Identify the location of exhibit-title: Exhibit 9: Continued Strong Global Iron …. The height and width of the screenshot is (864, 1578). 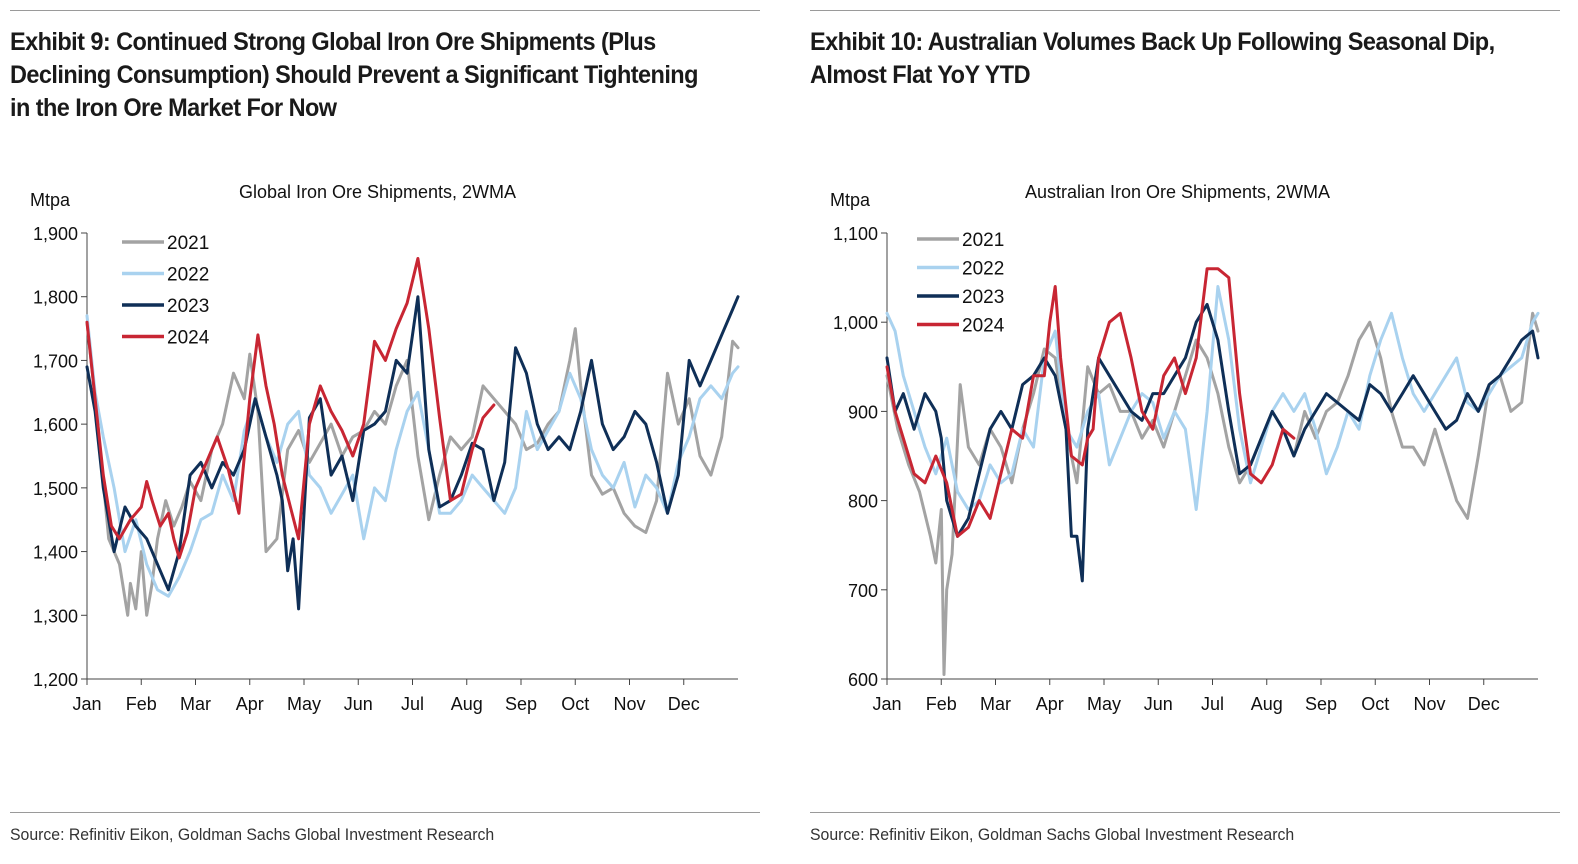
(354, 75).